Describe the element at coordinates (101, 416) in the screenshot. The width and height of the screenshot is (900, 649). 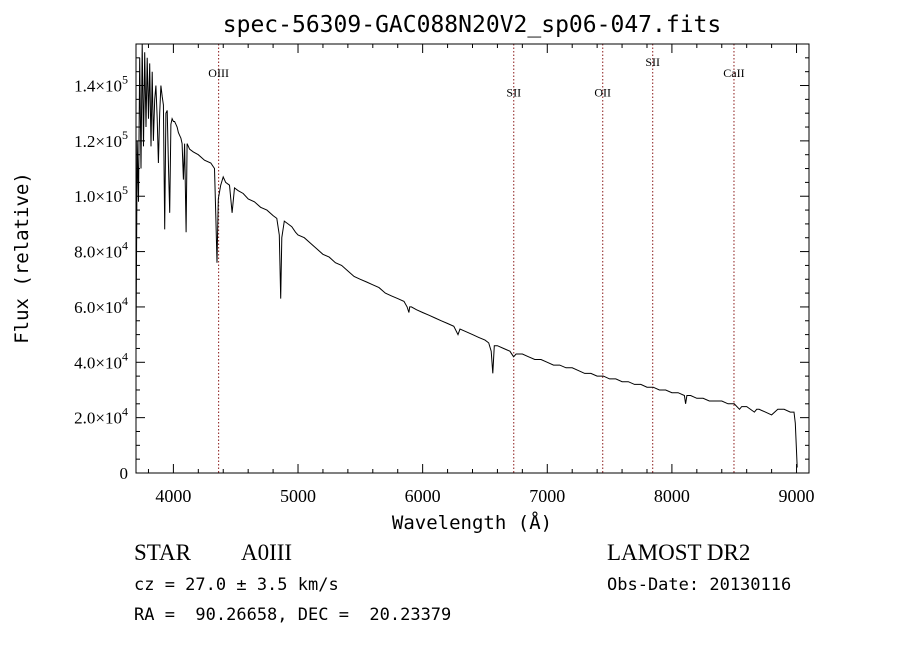
I see `y-tick-label: 2.0×10⁴` at that location.